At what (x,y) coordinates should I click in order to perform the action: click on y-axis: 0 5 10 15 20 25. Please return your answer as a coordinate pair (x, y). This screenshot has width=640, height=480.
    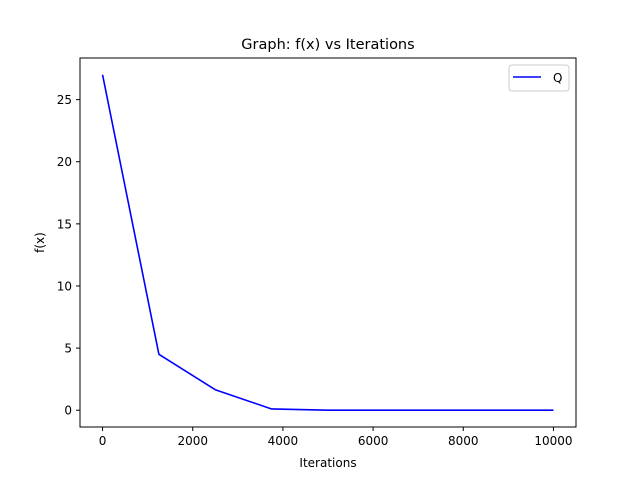
    Looking at the image, I should click on (68, 255).